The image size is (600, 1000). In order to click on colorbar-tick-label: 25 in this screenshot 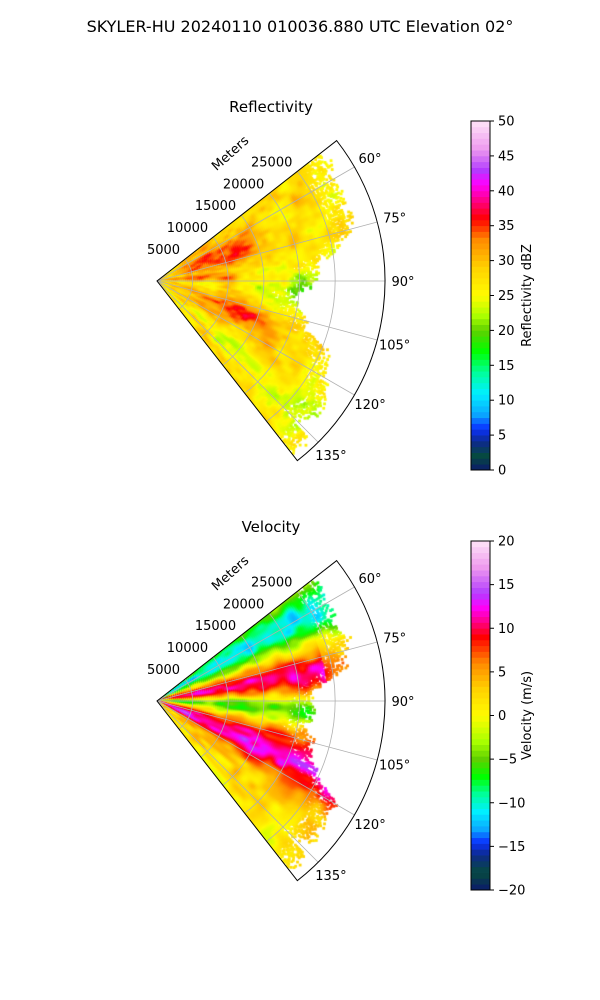, I will do `click(506, 296)`.